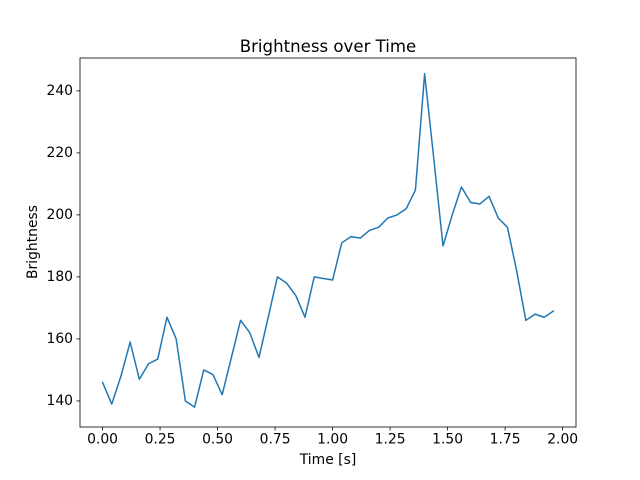  Describe the element at coordinates (59, 339) in the screenshot. I see `y-tick-label: 160` at that location.